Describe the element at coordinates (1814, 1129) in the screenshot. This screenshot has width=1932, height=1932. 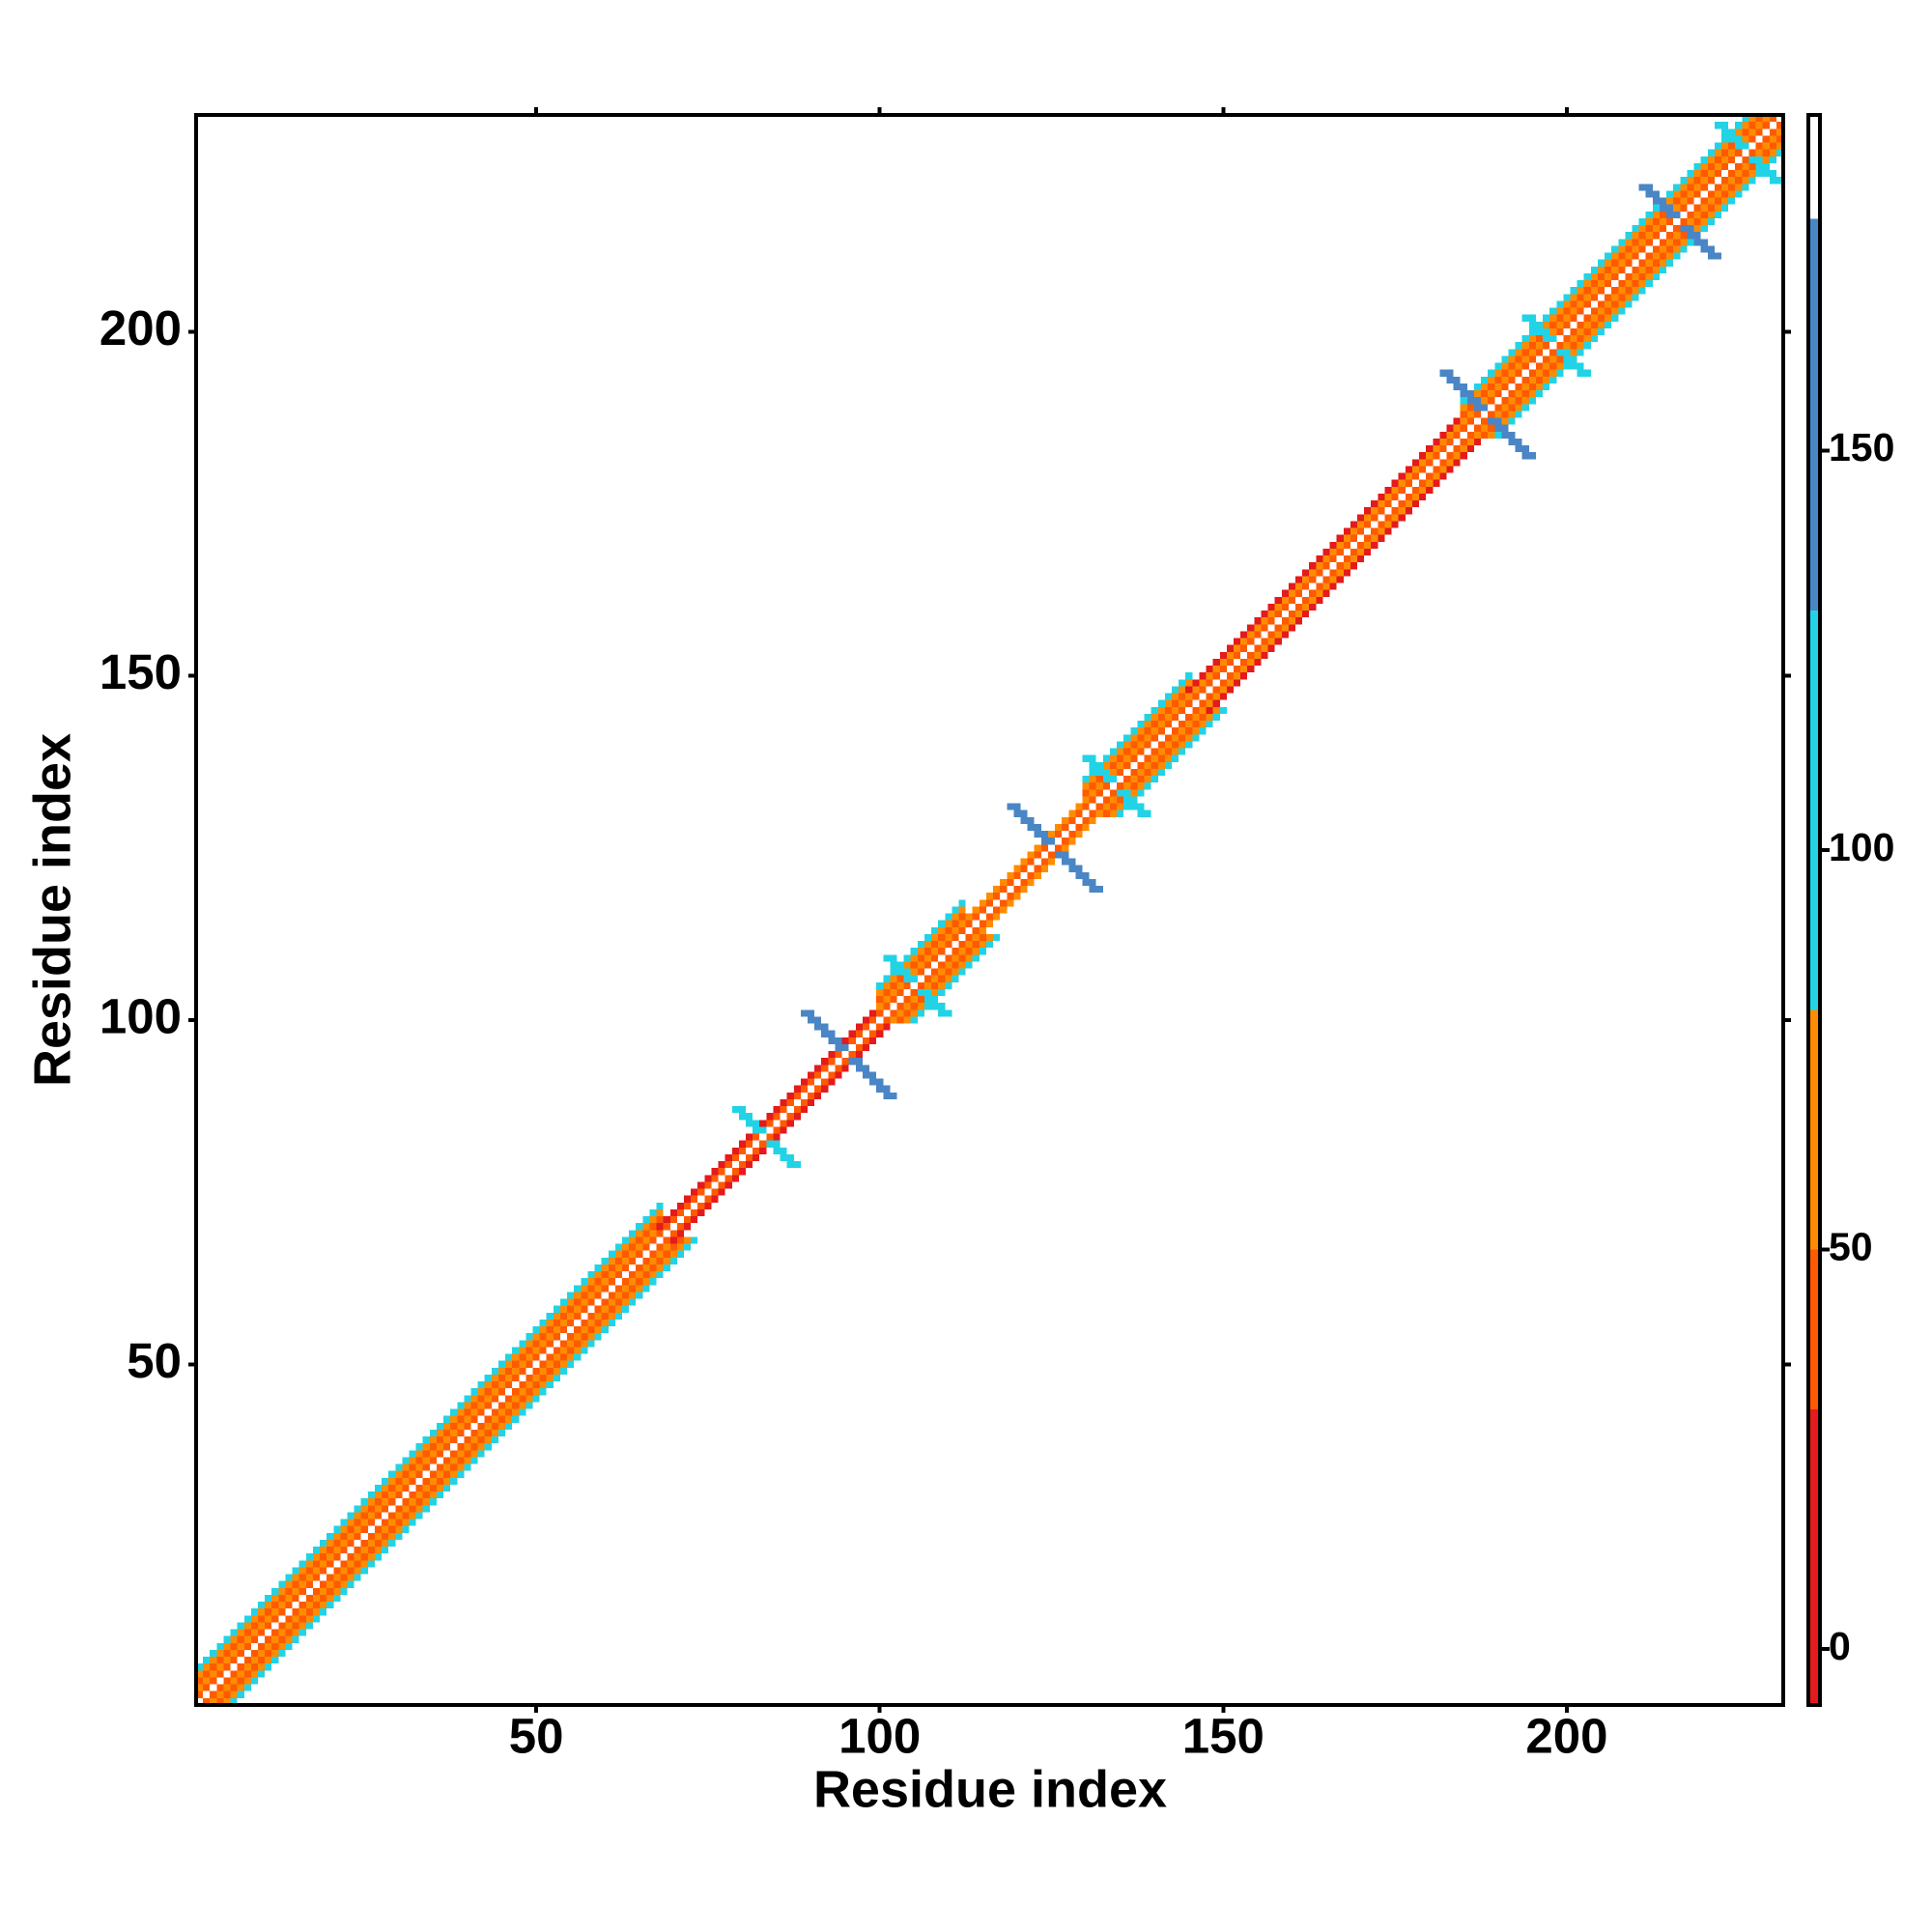
I see `colorbar-bin` at that location.